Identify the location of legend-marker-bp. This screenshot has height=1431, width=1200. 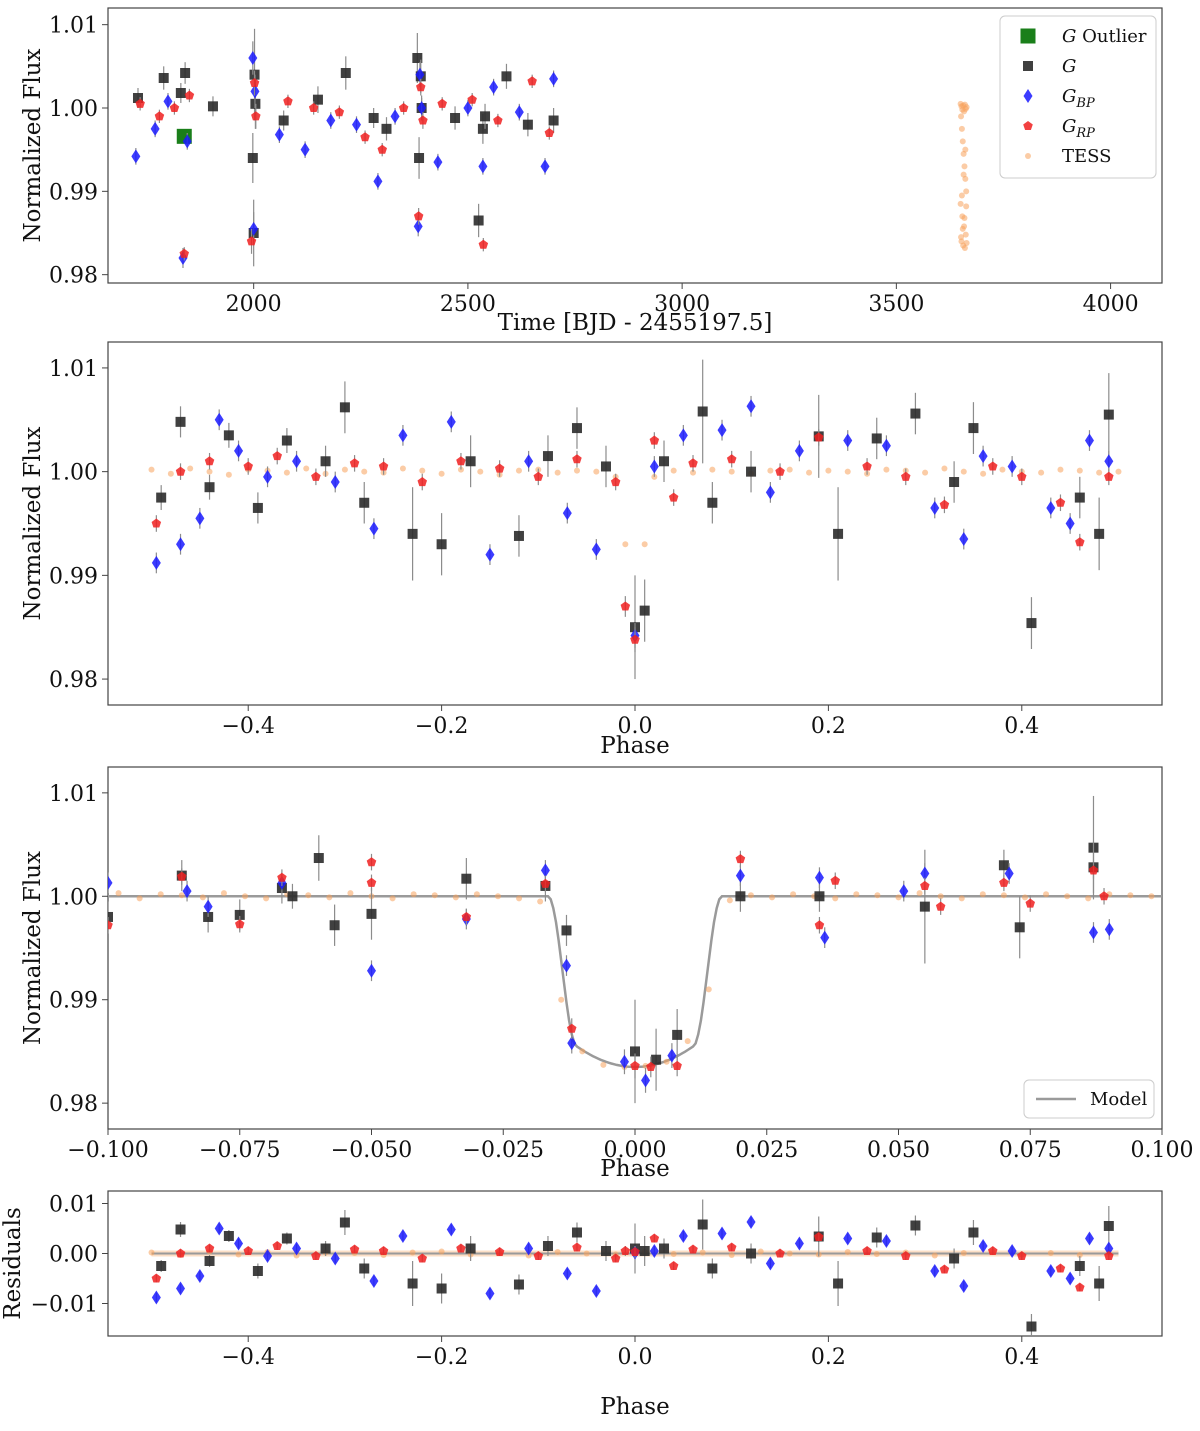
(1028, 96).